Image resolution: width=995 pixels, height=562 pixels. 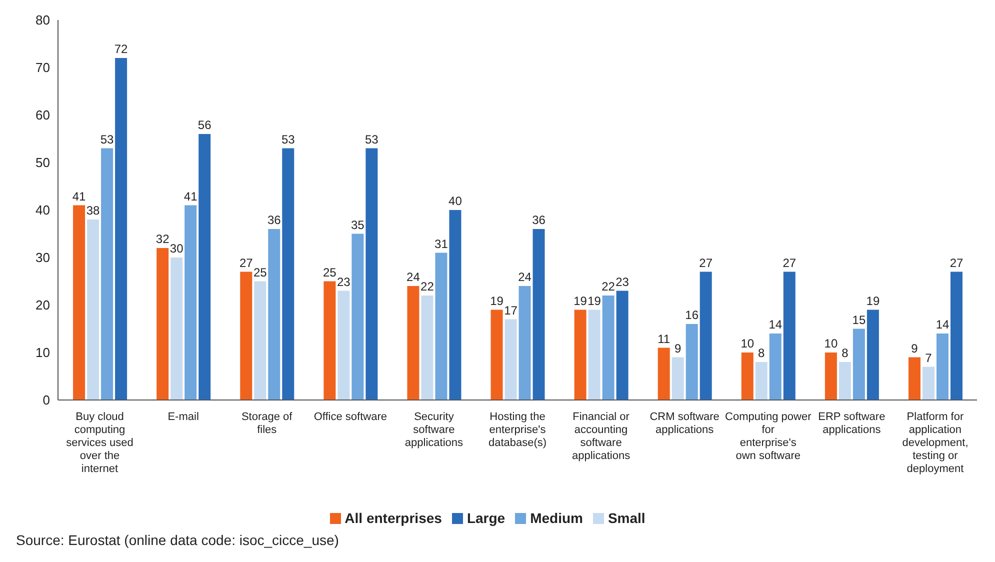 I want to click on data-label: 40, so click(x=455, y=201).